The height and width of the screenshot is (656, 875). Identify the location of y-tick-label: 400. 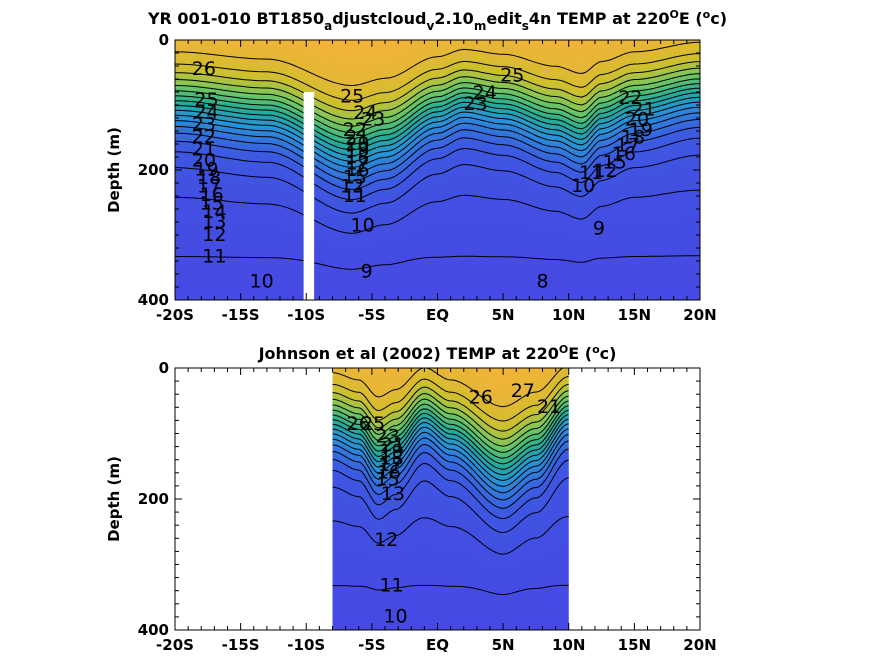
(153, 630).